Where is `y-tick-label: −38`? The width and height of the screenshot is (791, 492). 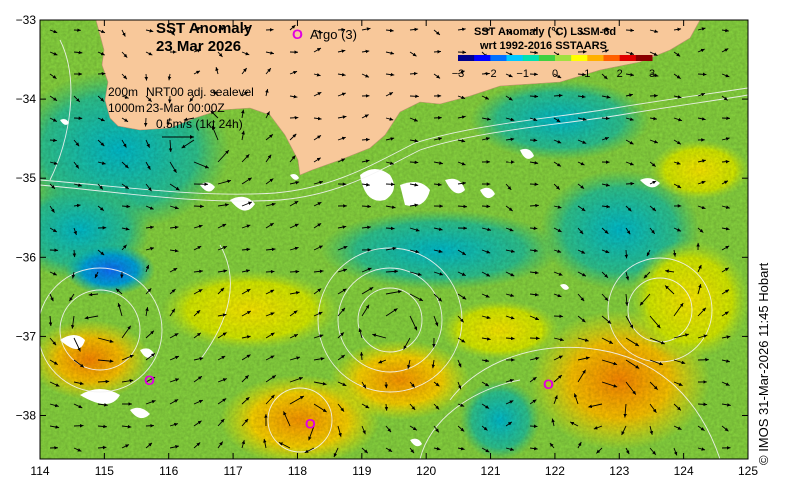
y-tick-label: −38 is located at coordinates (26, 415).